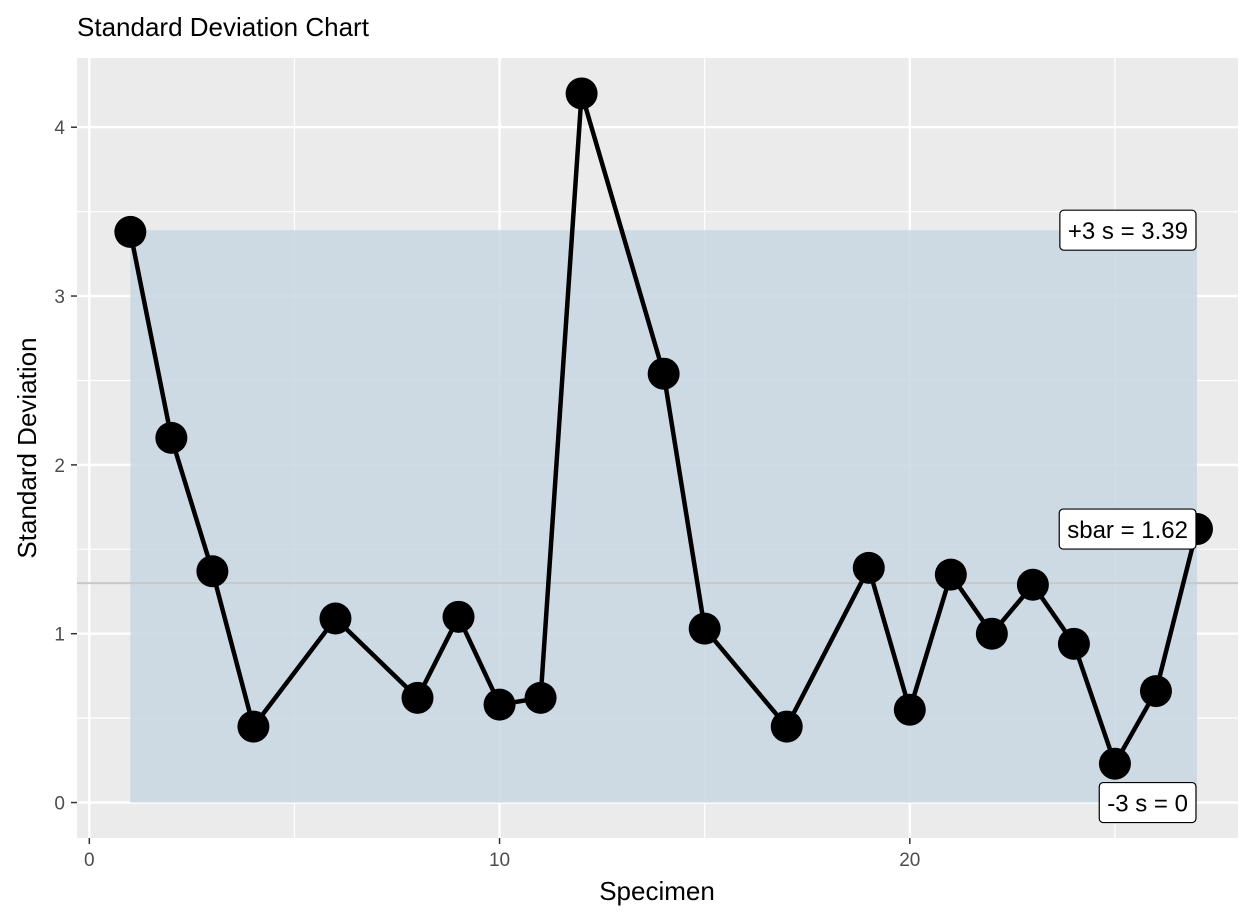  I want to click on x-tick-label: 20, so click(909, 860).